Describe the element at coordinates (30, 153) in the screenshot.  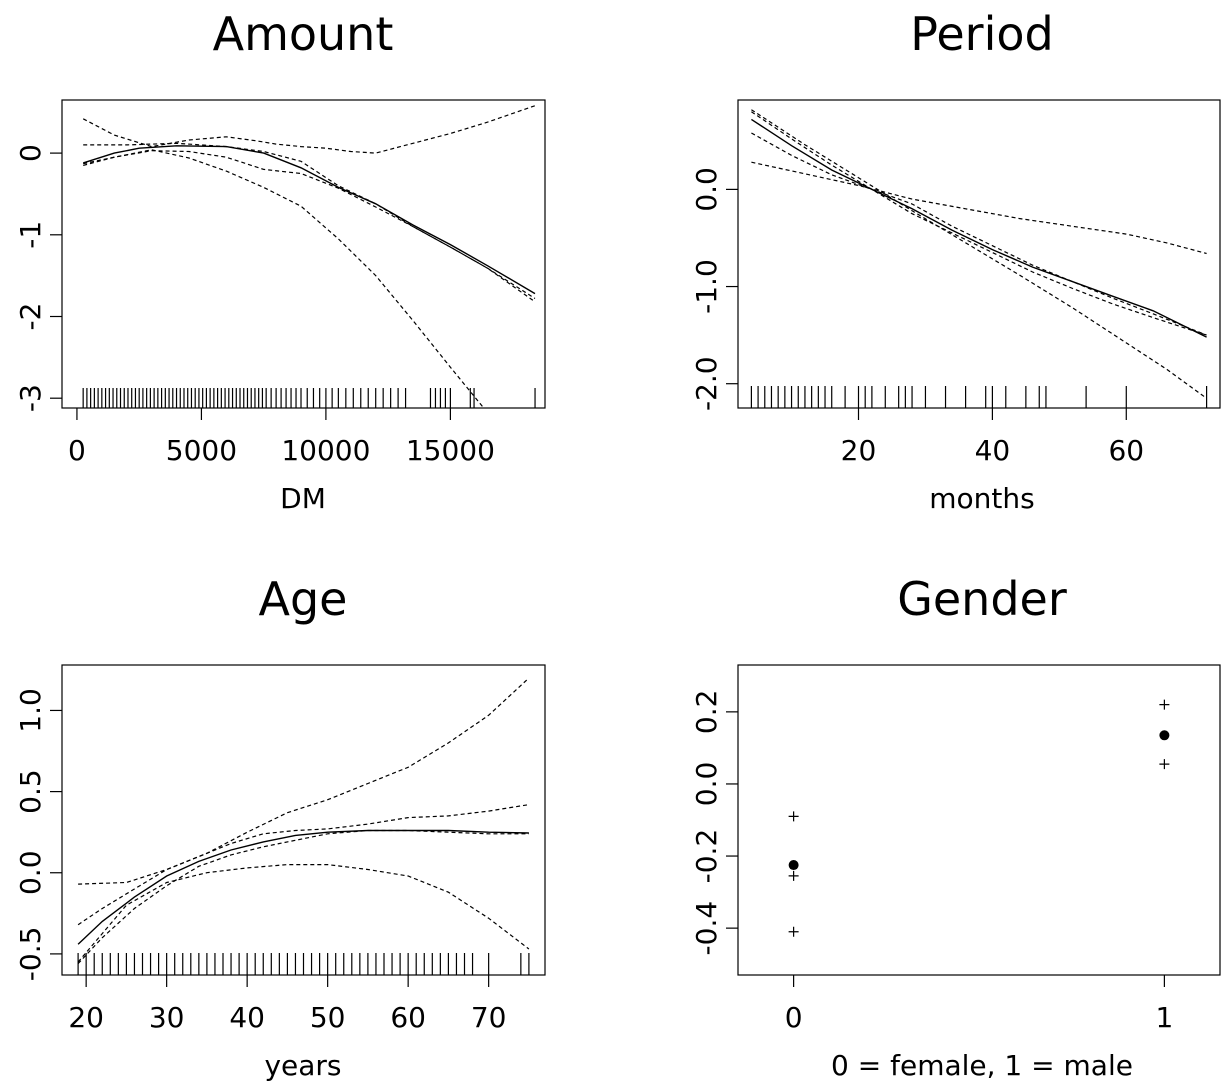
I see `y-tick-label: 0` at that location.